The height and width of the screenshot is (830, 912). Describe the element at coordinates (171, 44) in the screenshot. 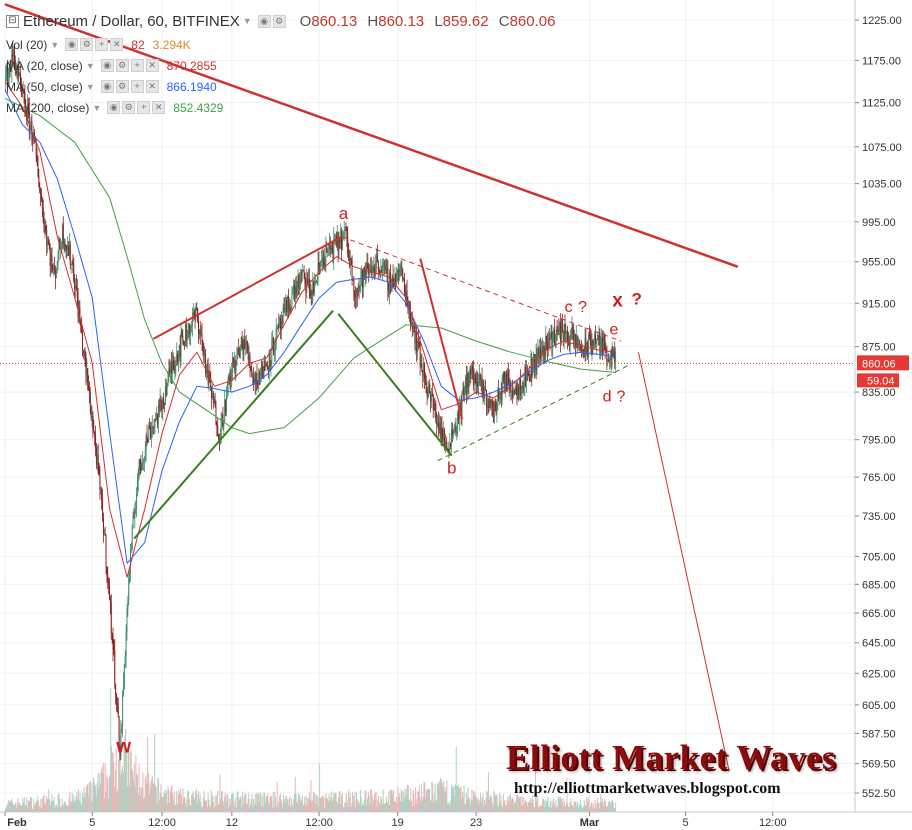

I see `volume-ma-value: 3.294K` at that location.